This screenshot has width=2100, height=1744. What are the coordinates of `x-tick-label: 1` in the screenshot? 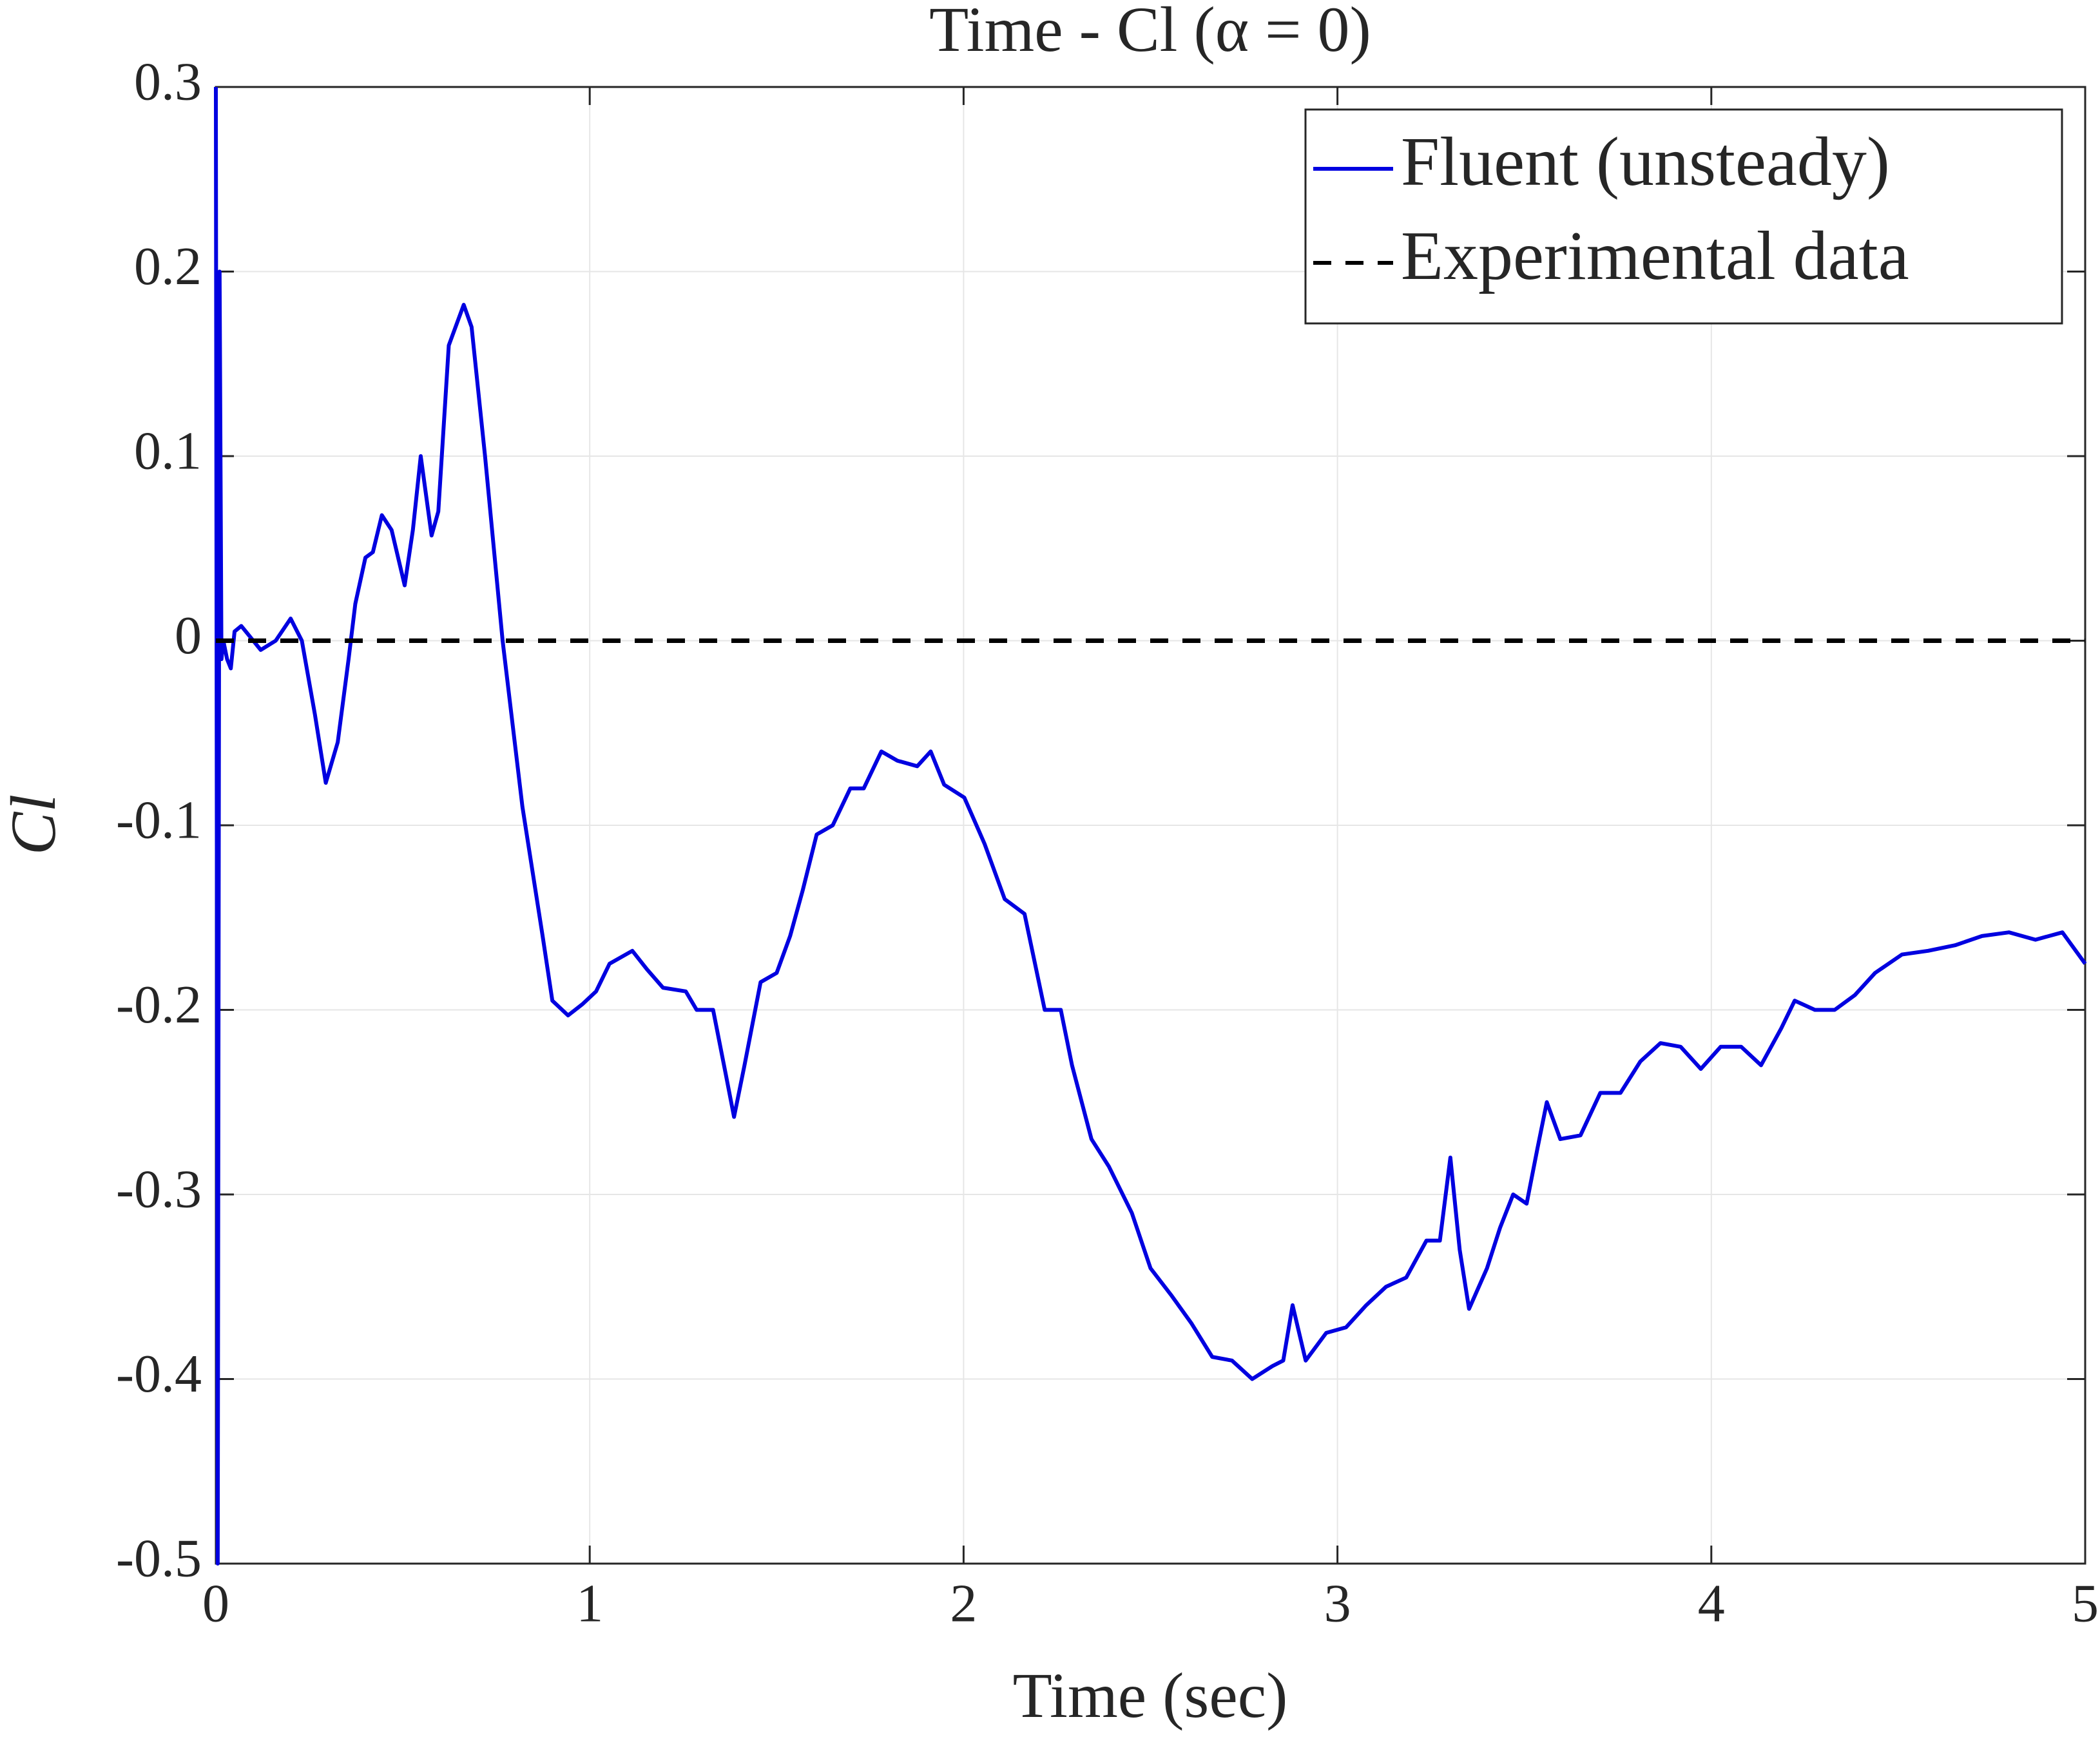 It's located at (589, 1603).